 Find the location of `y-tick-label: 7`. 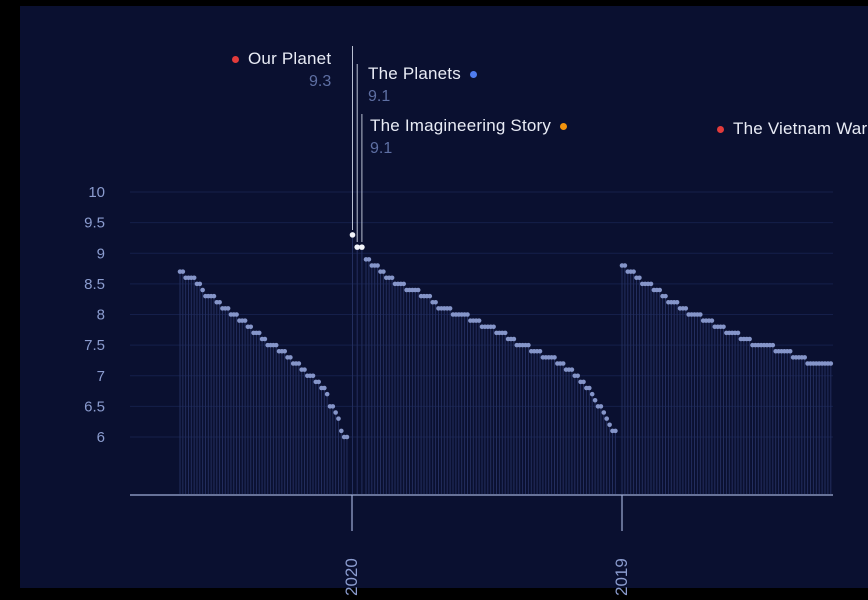

y-tick-label: 7 is located at coordinates (101, 376).